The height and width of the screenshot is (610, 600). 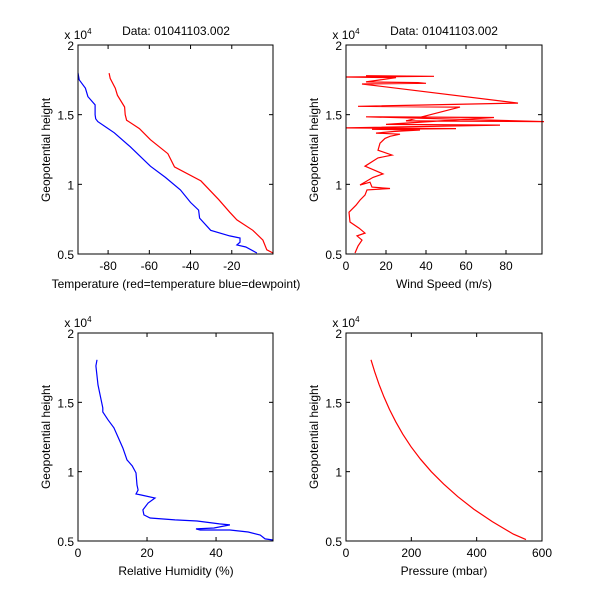 What do you see at coordinates (448, 450) in the screenshot?
I see `series-line-pressure` at bounding box center [448, 450].